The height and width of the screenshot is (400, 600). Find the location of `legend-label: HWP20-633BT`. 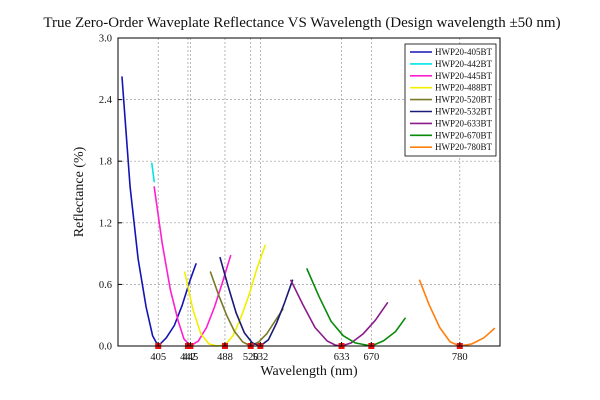

legend-label: HWP20-633BT is located at coordinates (463, 123).